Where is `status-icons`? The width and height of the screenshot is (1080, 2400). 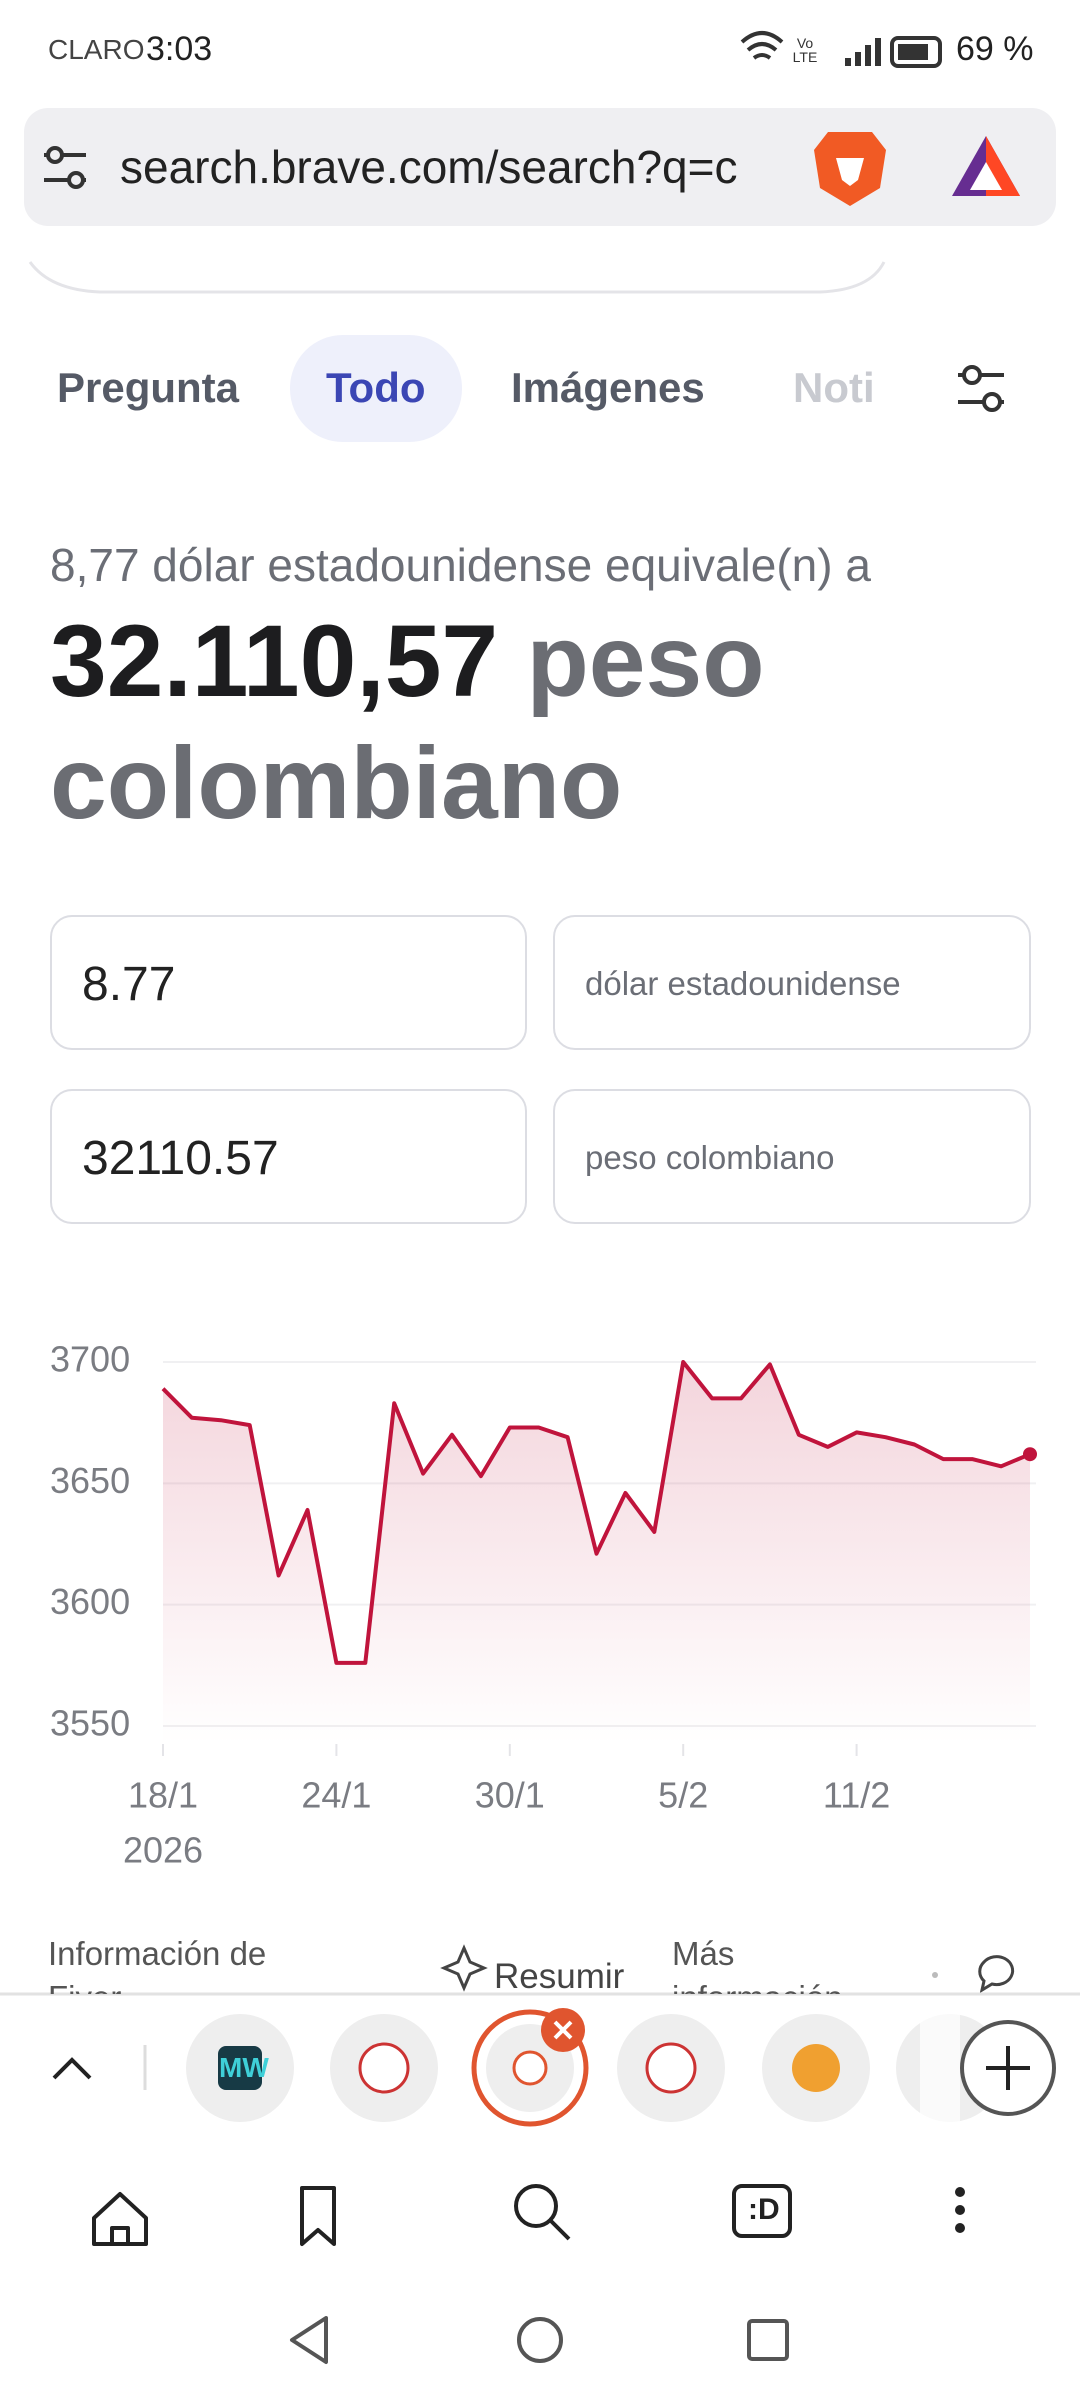 status-icons is located at coordinates (841, 49).